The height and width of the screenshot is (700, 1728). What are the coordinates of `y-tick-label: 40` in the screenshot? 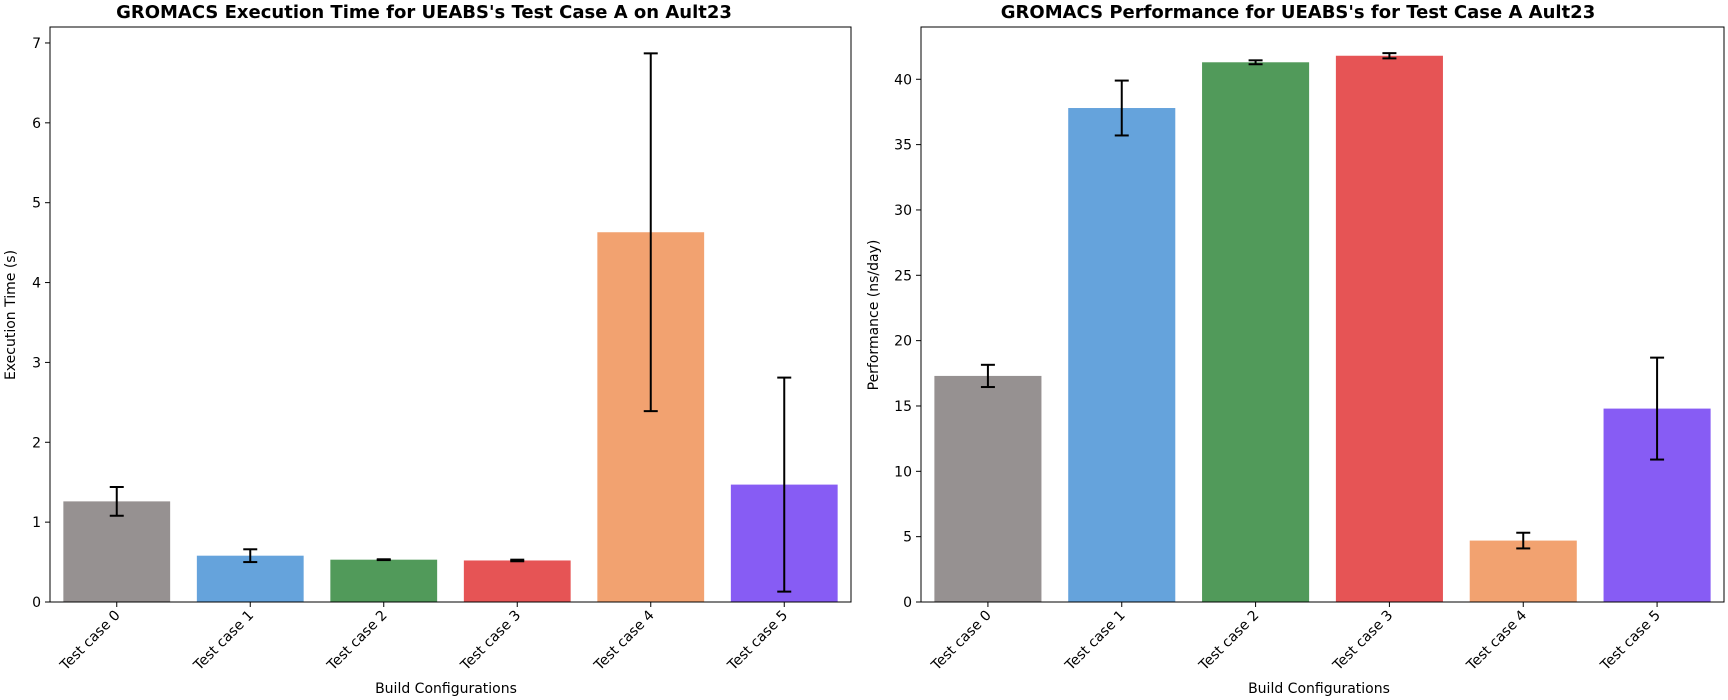 It's located at (903, 80).